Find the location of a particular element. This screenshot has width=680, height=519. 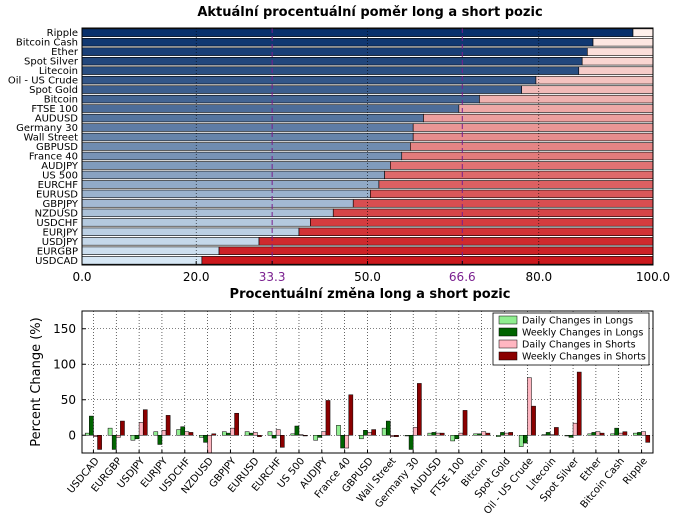

category-label: USDJPY is located at coordinates (60, 242).